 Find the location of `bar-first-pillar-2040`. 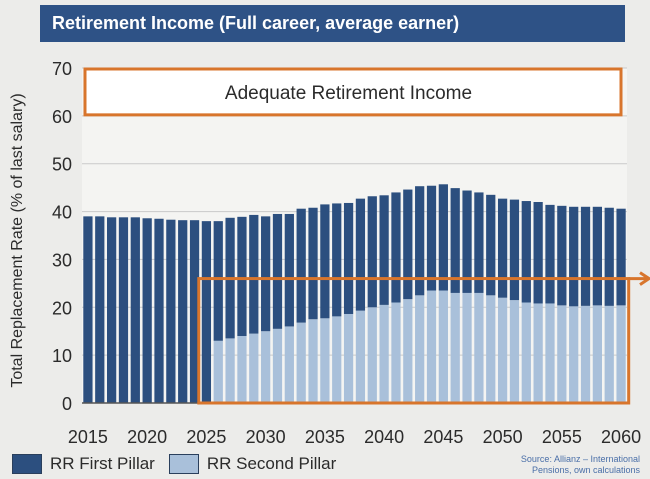

bar-first-pillar-2040 is located at coordinates (384, 250).